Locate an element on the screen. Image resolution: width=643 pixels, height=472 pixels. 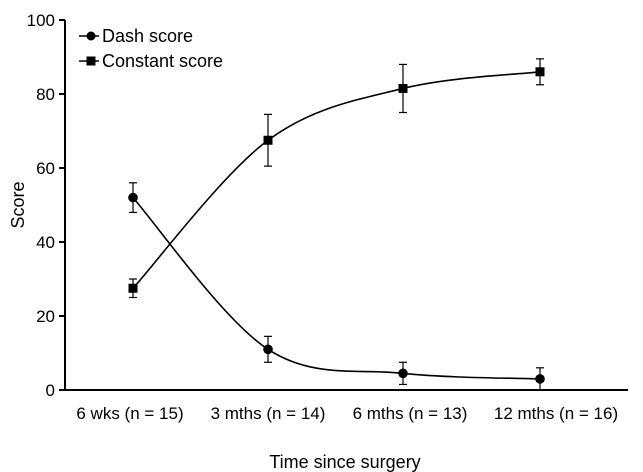
x-tick-label: 6 mths (n = 13) is located at coordinates (410, 413).